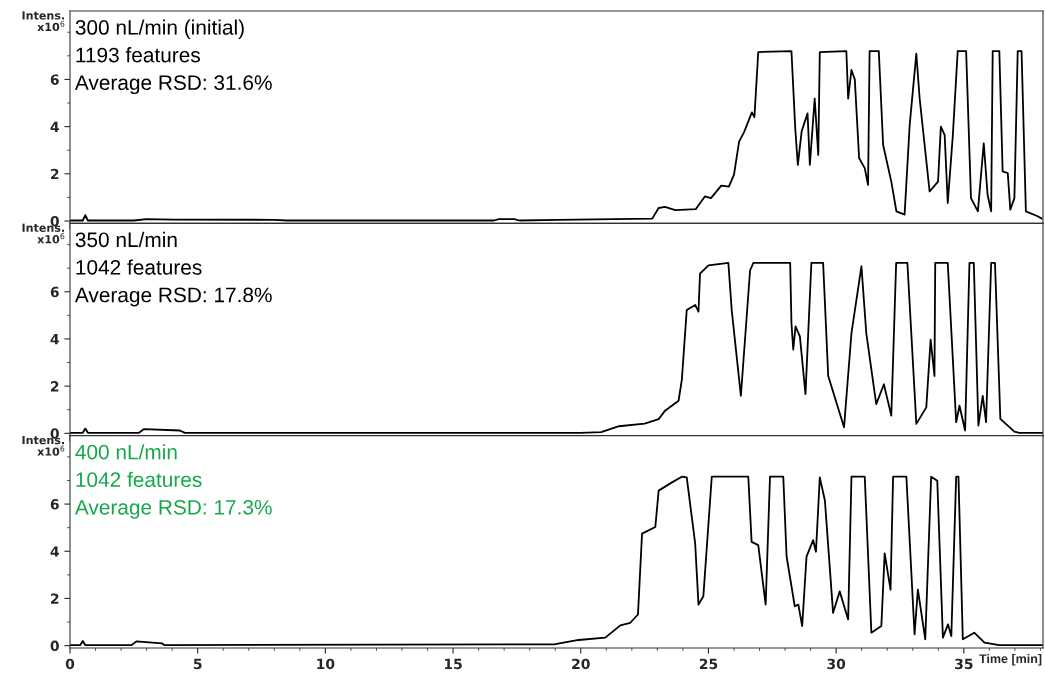 Image resolution: width=1045 pixels, height=675 pixels. I want to click on x-tick-label: 30, so click(836, 664).